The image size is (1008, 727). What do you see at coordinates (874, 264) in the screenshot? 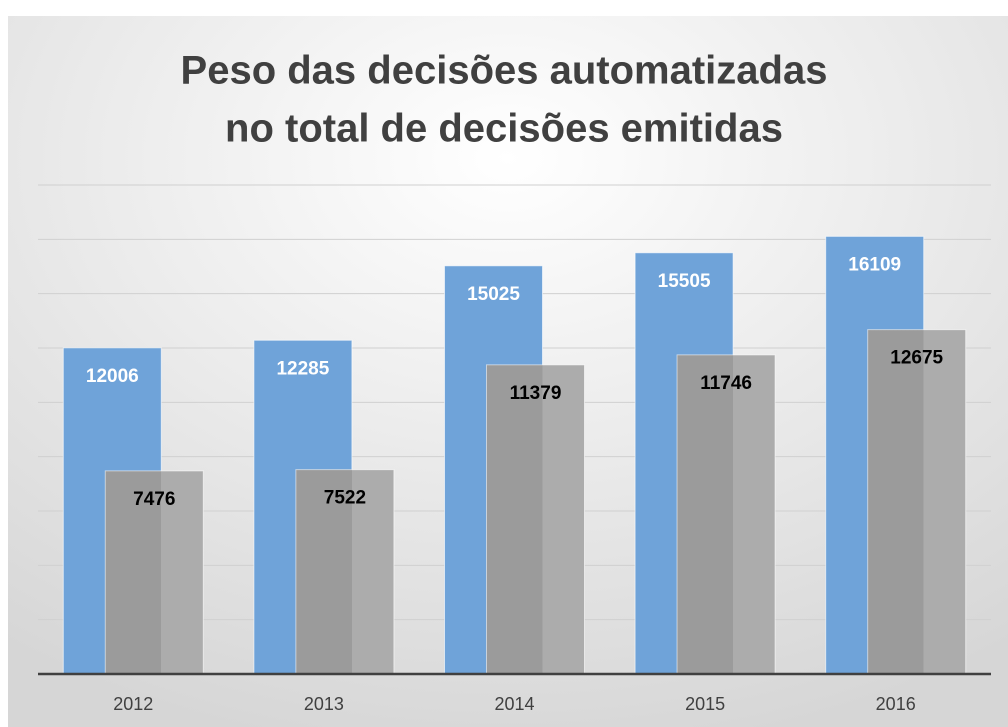
I see `data-label: 16109` at bounding box center [874, 264].